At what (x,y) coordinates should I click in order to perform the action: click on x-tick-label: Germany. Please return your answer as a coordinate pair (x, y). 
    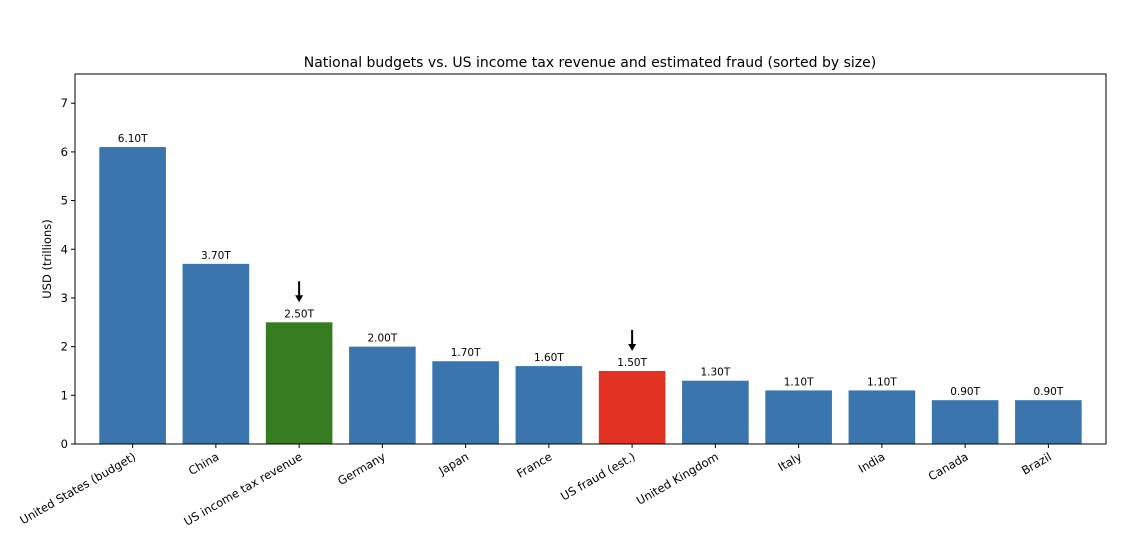
    Looking at the image, I should click on (361, 468).